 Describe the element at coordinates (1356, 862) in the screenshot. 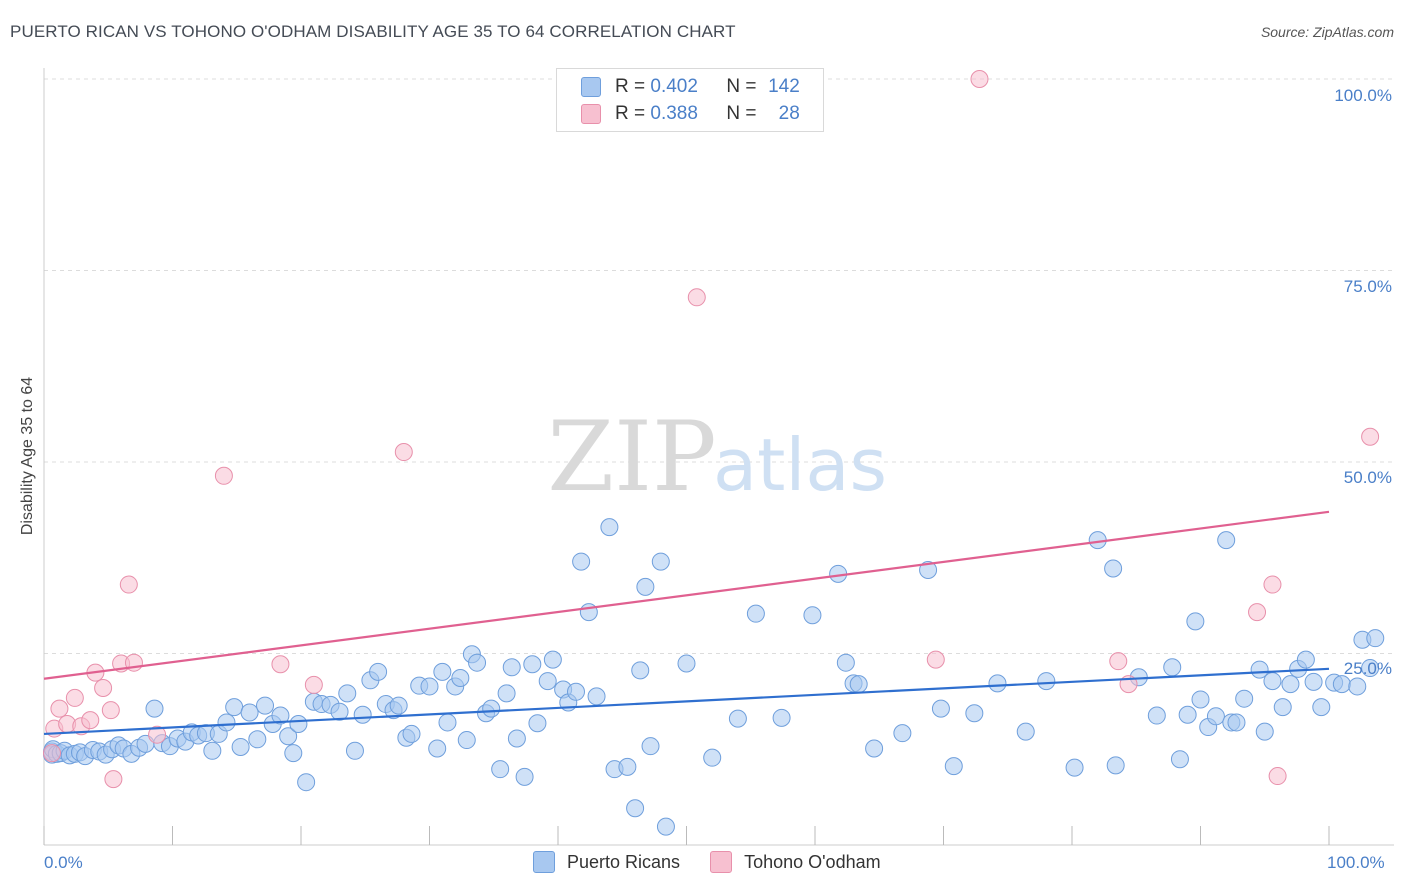

I see `x-tick-100: 100.0%` at that location.